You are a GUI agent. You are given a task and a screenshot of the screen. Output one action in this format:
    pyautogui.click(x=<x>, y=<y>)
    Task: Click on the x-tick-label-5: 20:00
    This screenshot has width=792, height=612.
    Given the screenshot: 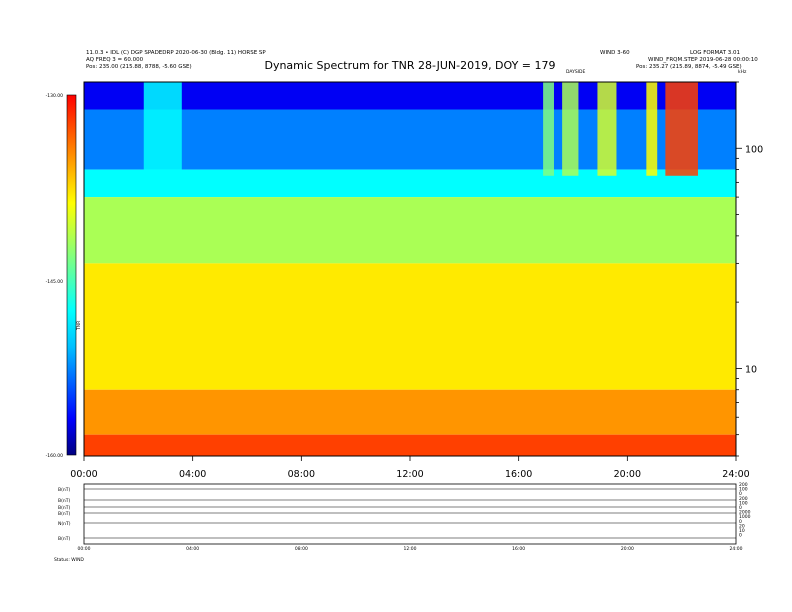 What is the action you would take?
    pyautogui.click(x=627, y=474)
    